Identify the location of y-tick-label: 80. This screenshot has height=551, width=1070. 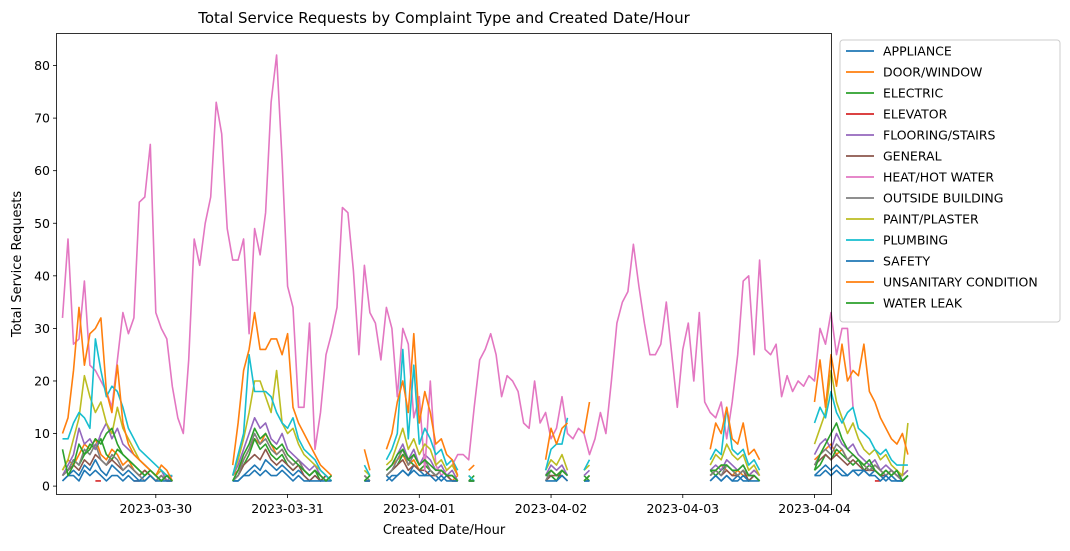
(42, 65).